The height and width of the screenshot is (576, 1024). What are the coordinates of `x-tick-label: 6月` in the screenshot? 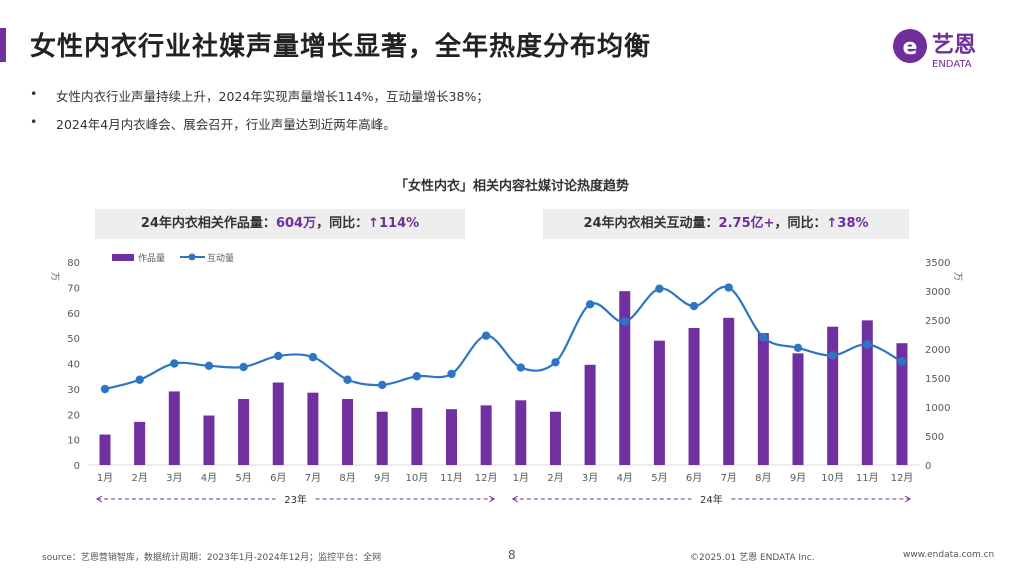 It's located at (694, 478).